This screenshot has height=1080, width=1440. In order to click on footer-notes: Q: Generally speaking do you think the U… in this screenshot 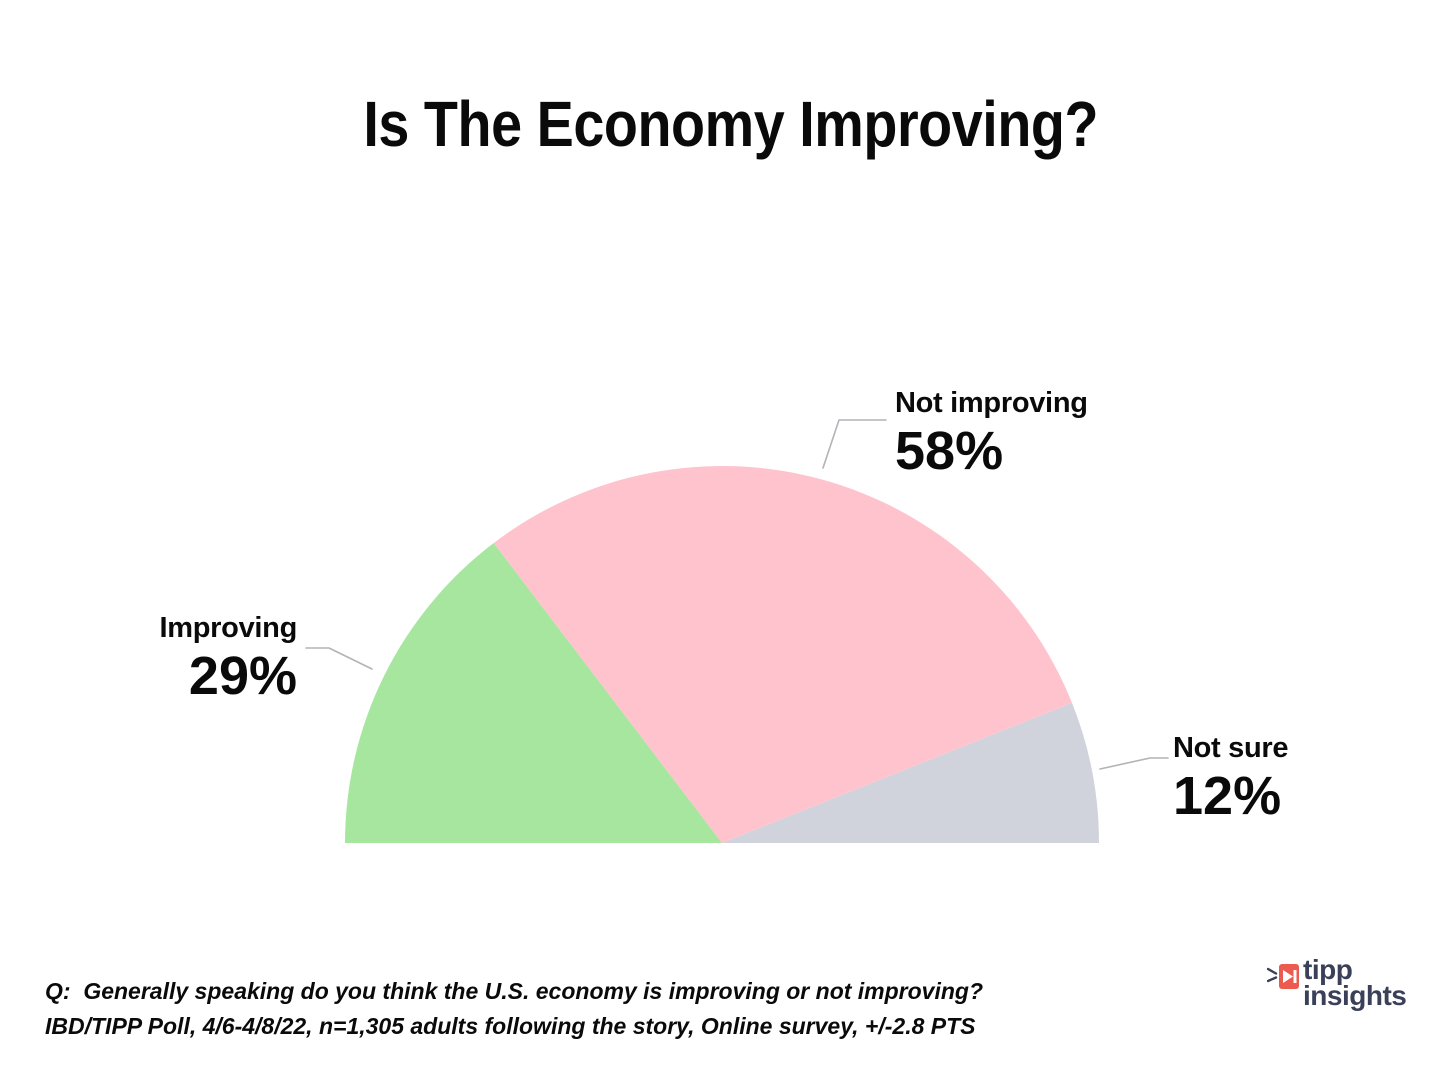, I will do `click(514, 1009)`.